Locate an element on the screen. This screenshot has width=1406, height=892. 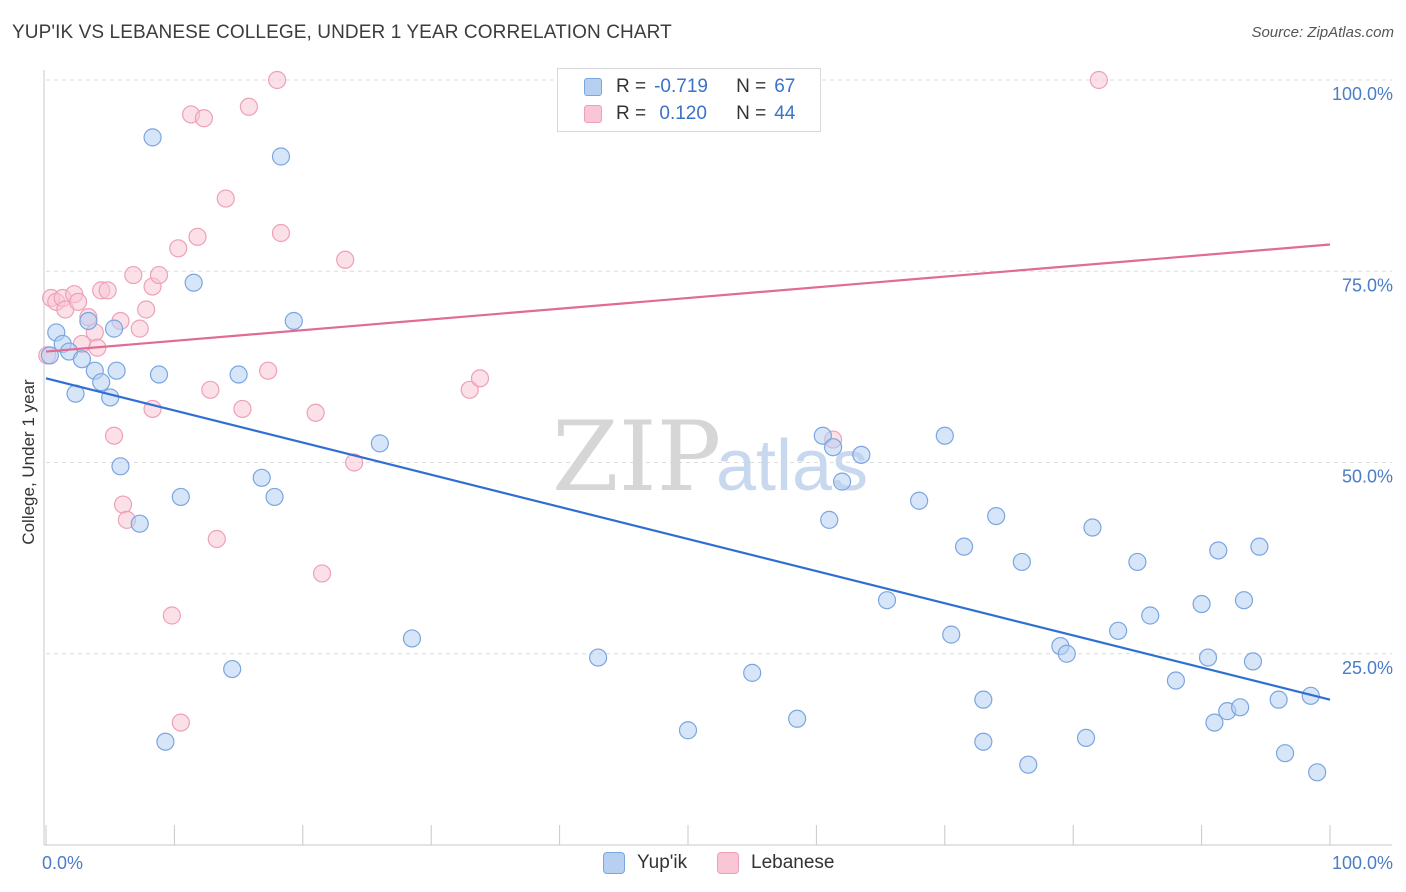
legend-r-value: -0.719 is located at coordinates (681, 86).